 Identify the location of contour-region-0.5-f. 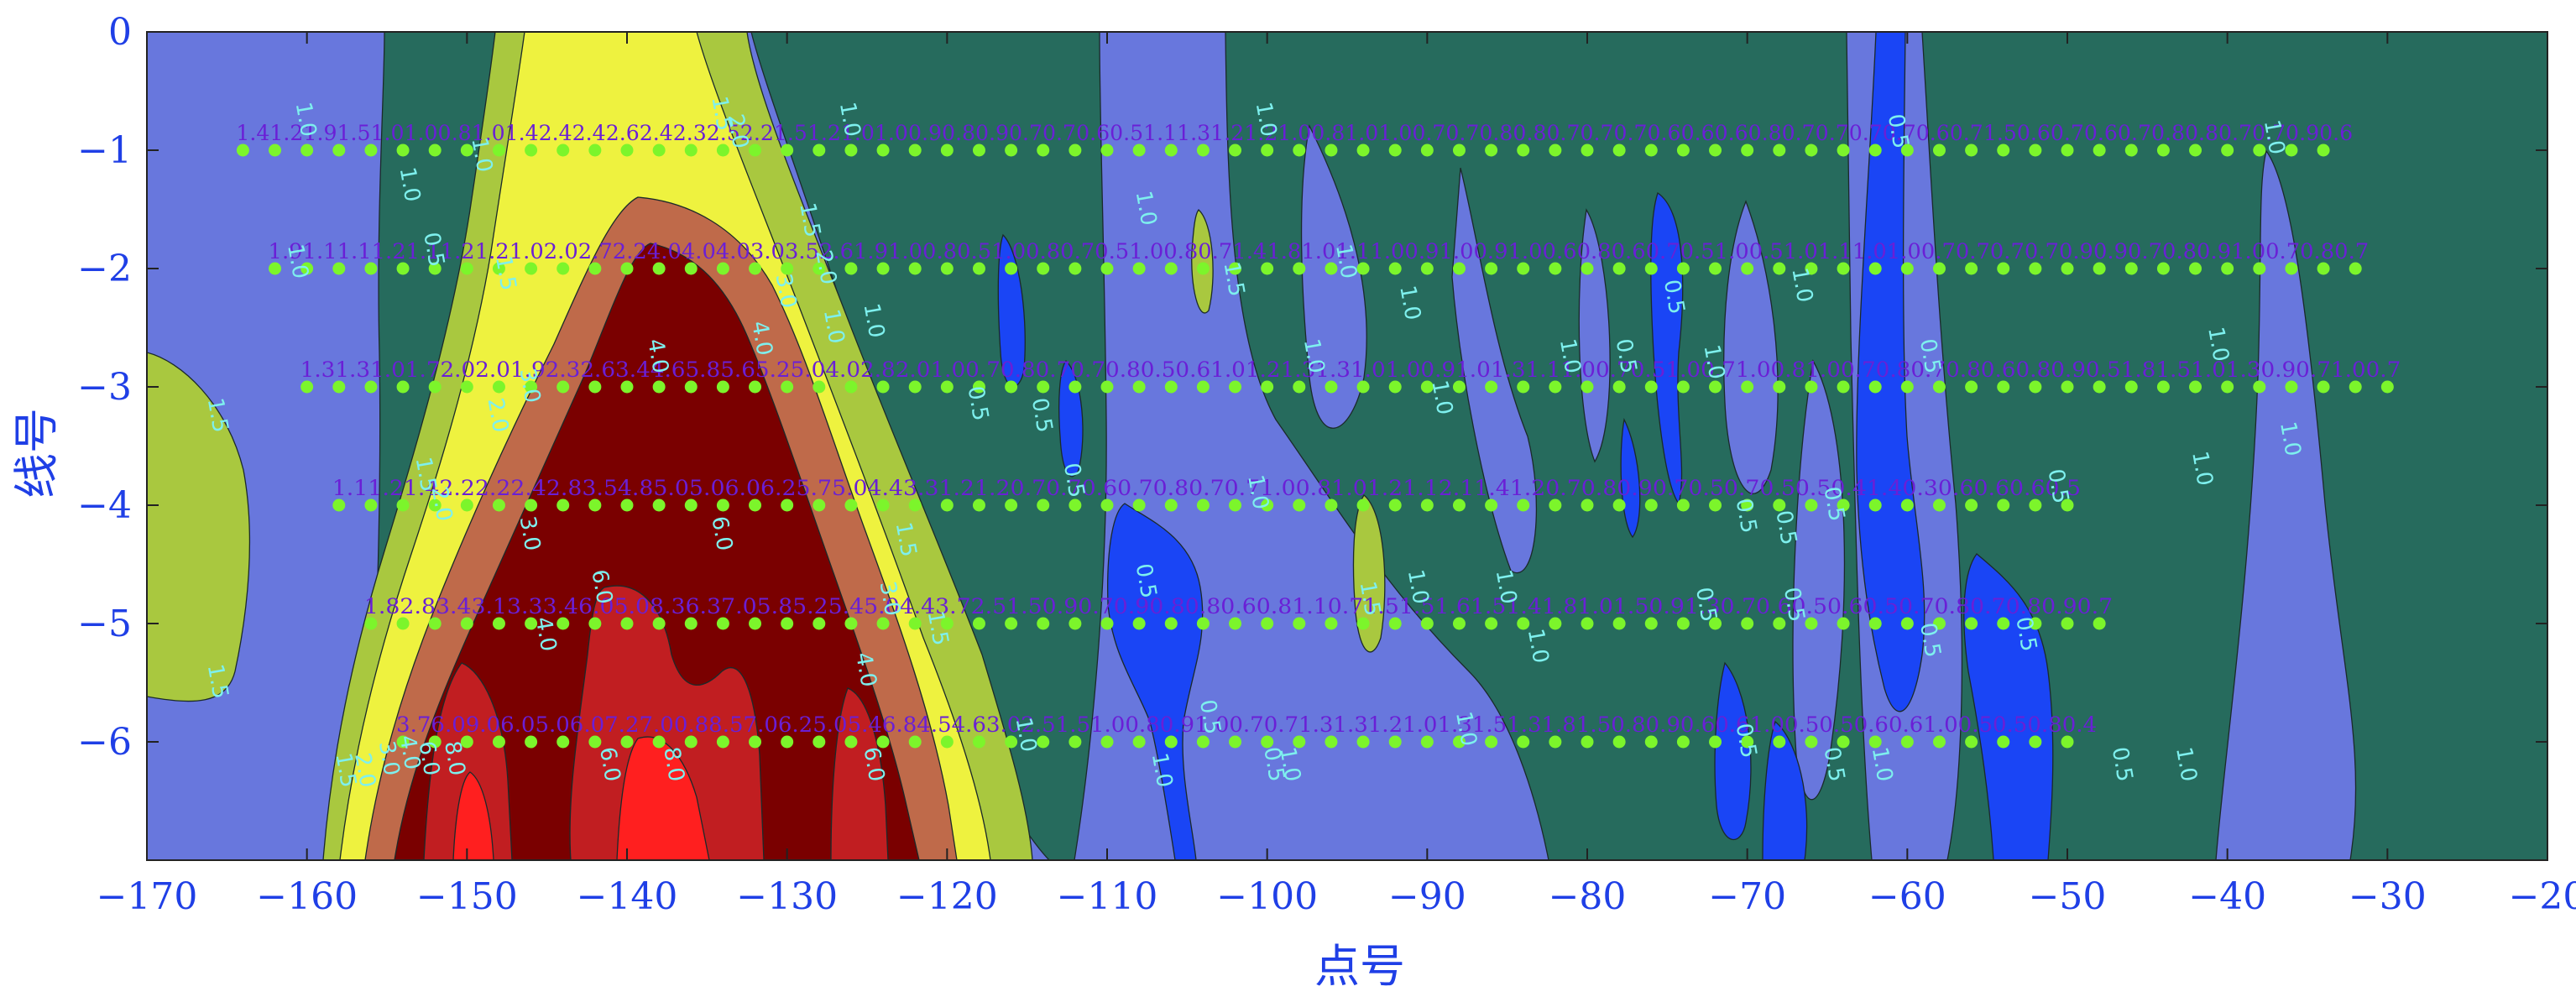
(1733, 751).